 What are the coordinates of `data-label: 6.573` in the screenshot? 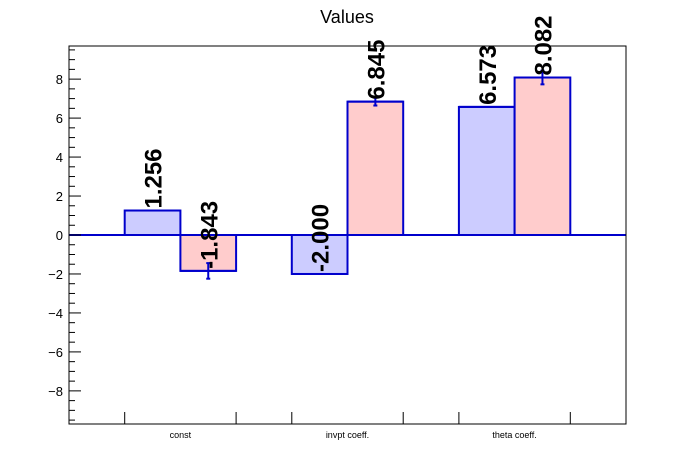 It's located at (488, 75).